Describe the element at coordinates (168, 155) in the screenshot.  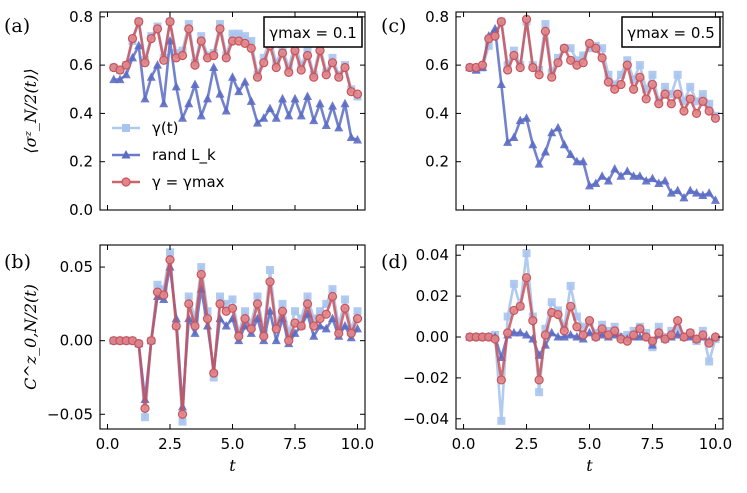
I see `legend: γ(t) rand L_k γ = γmax` at that location.